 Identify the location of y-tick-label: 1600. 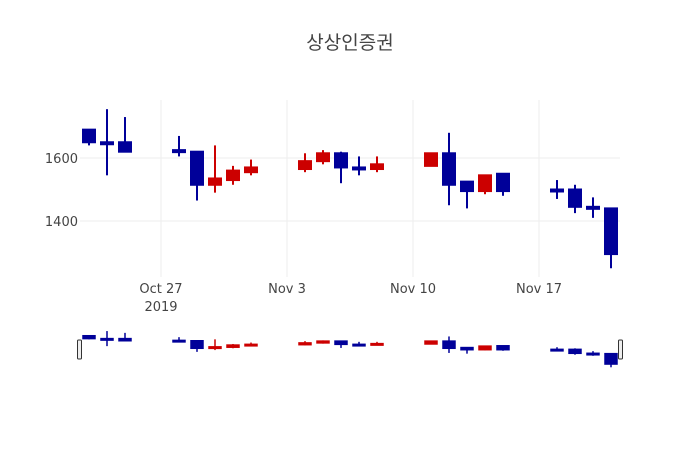
(61, 159).